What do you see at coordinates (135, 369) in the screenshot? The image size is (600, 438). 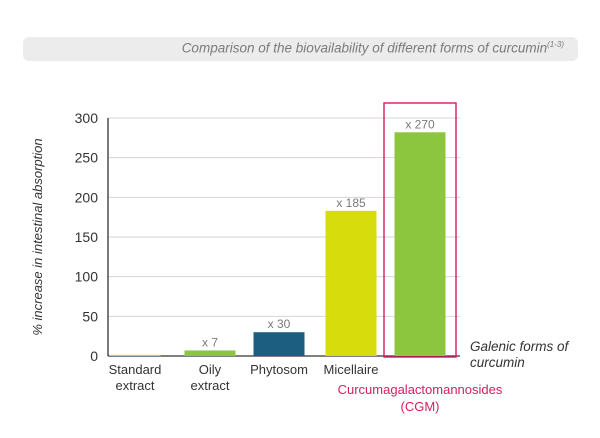 I see `category-label: Standard` at bounding box center [135, 369].